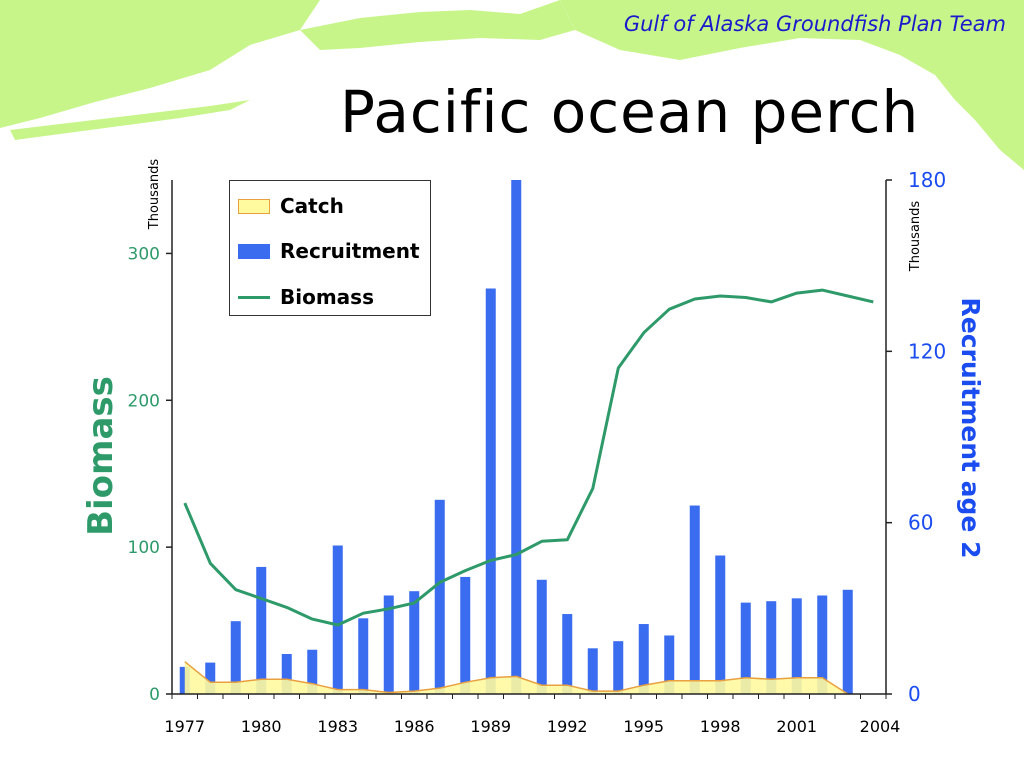 This screenshot has width=1024, height=768. I want to click on catch-area-group, so click(516, 678).